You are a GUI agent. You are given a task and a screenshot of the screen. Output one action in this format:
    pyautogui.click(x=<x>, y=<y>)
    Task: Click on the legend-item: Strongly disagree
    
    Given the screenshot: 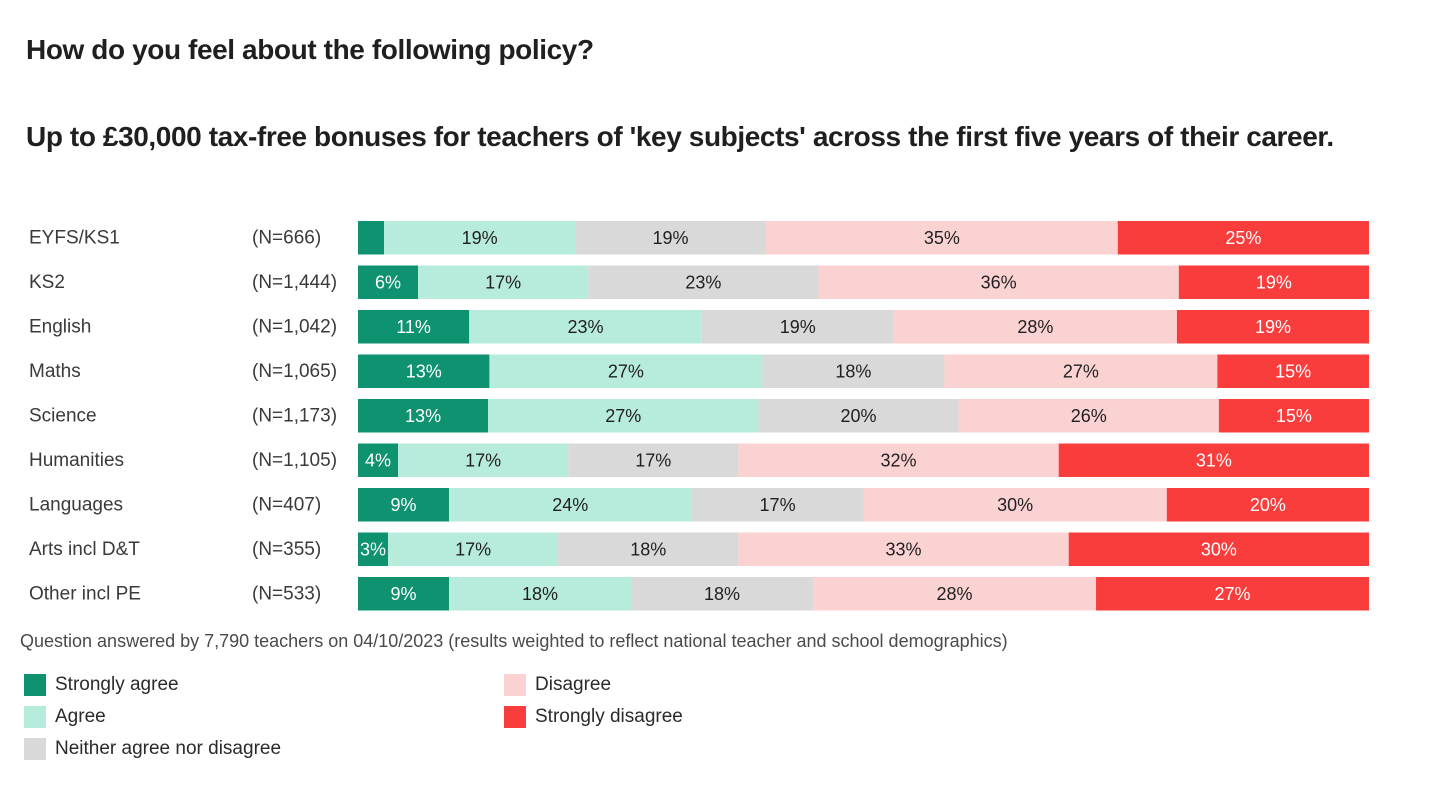 What is the action you would take?
    pyautogui.click(x=593, y=717)
    